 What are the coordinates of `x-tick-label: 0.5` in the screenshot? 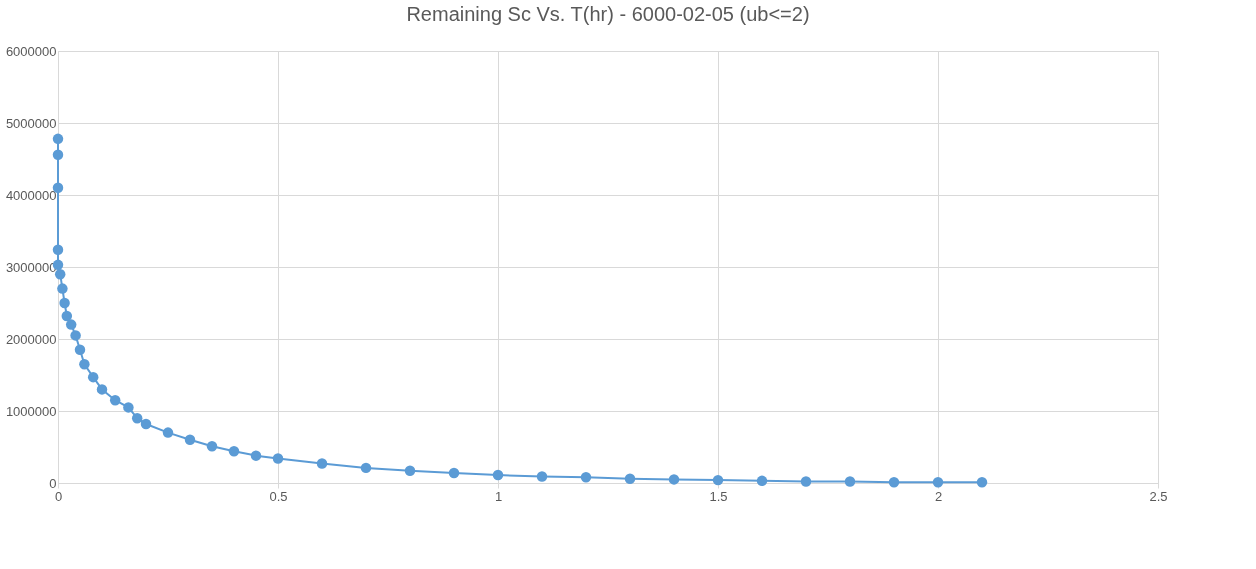 It's located at (278, 496).